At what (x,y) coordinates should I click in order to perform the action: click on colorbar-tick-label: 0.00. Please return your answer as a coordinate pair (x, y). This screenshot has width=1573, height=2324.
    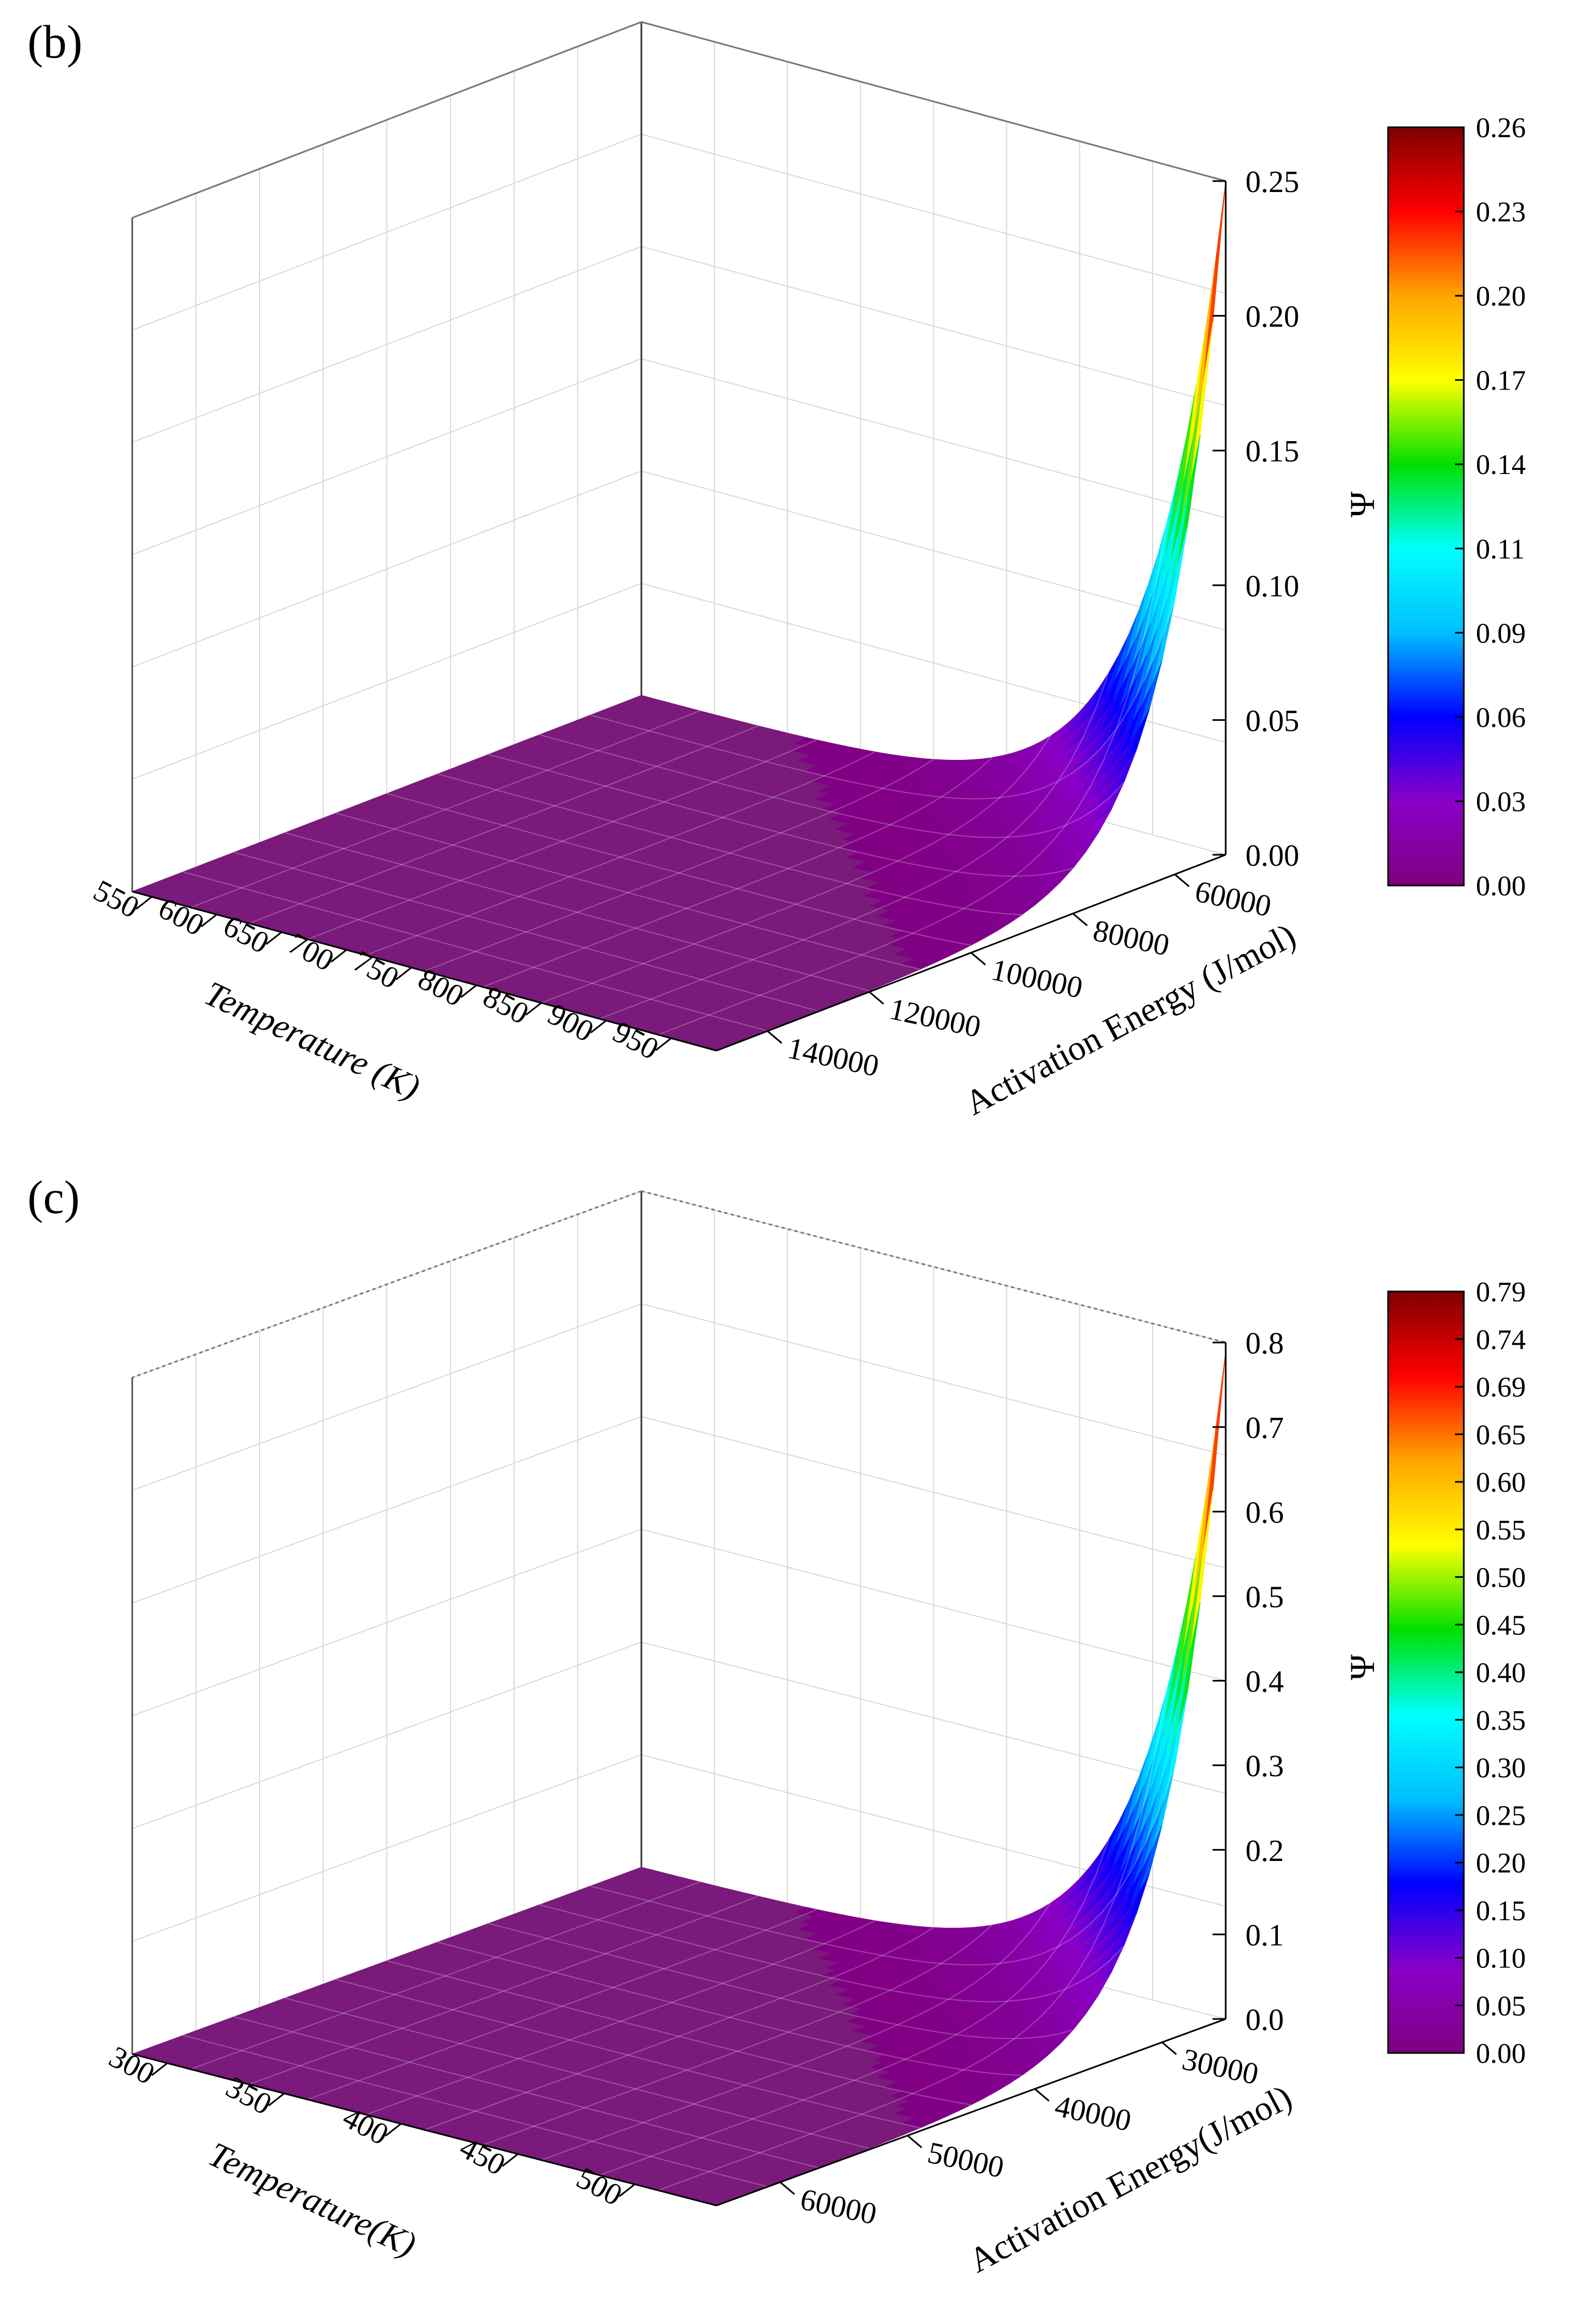
    Looking at the image, I should click on (1501, 886).